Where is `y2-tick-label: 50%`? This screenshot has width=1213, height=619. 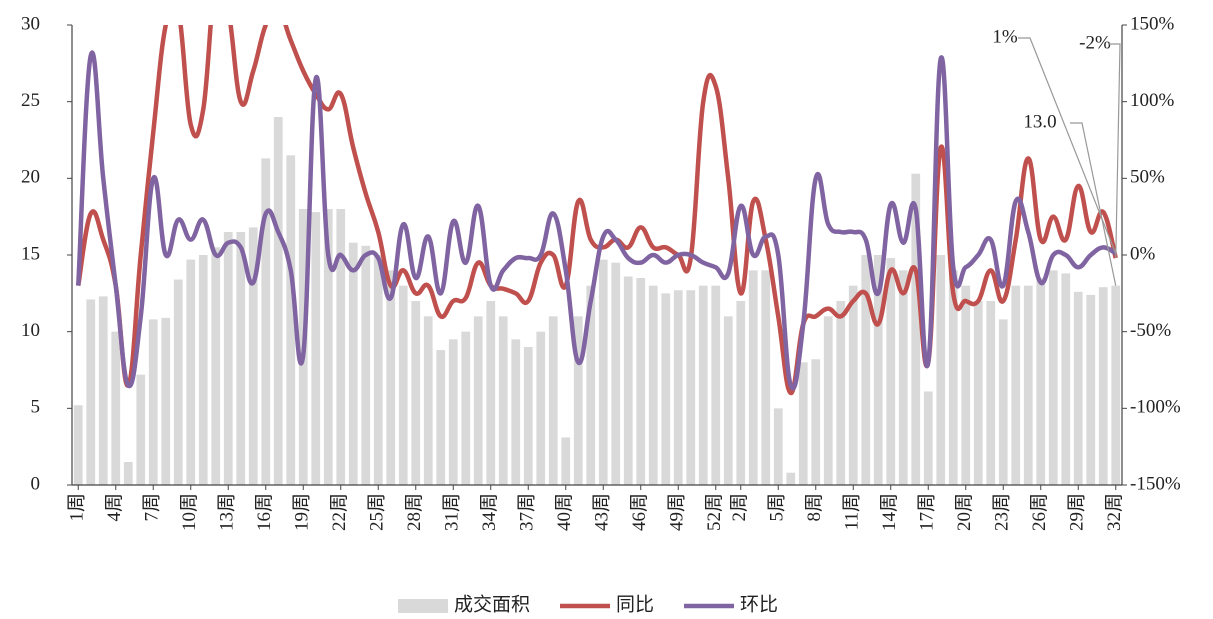
y2-tick-label: 50% is located at coordinates (1147, 177).